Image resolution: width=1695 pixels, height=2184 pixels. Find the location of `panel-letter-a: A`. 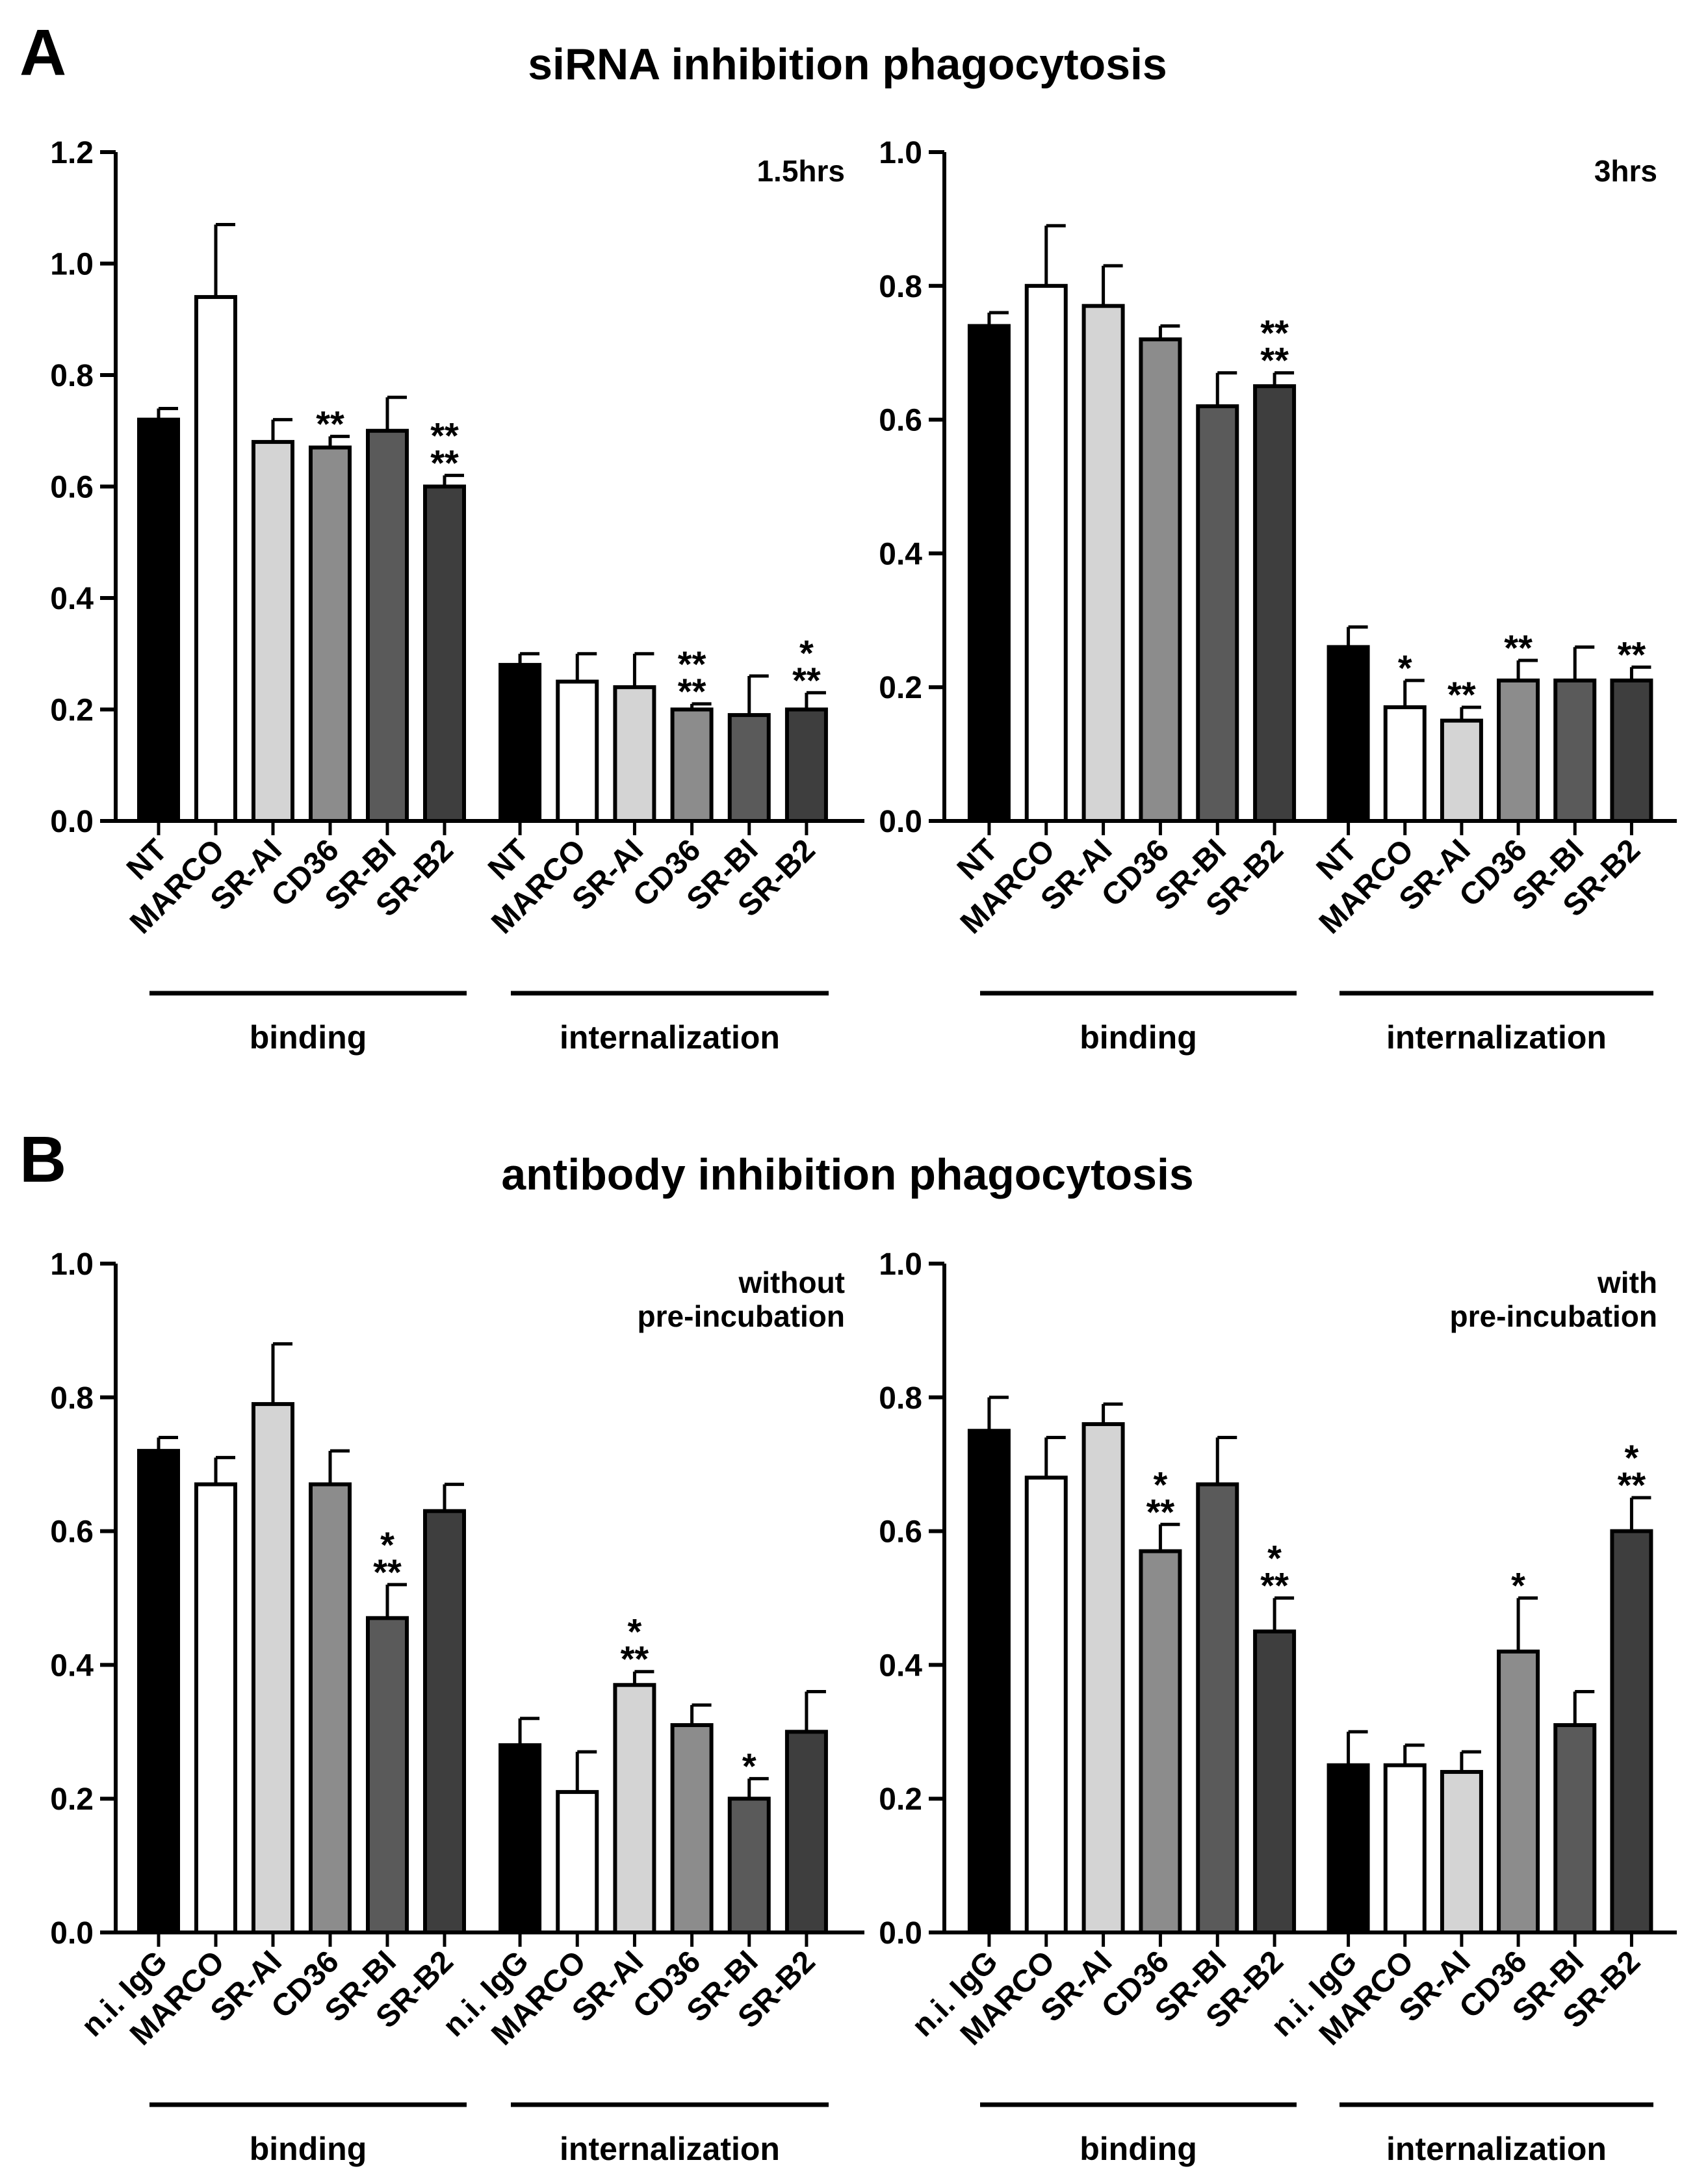

panel-letter-a: A is located at coordinates (42, 53).